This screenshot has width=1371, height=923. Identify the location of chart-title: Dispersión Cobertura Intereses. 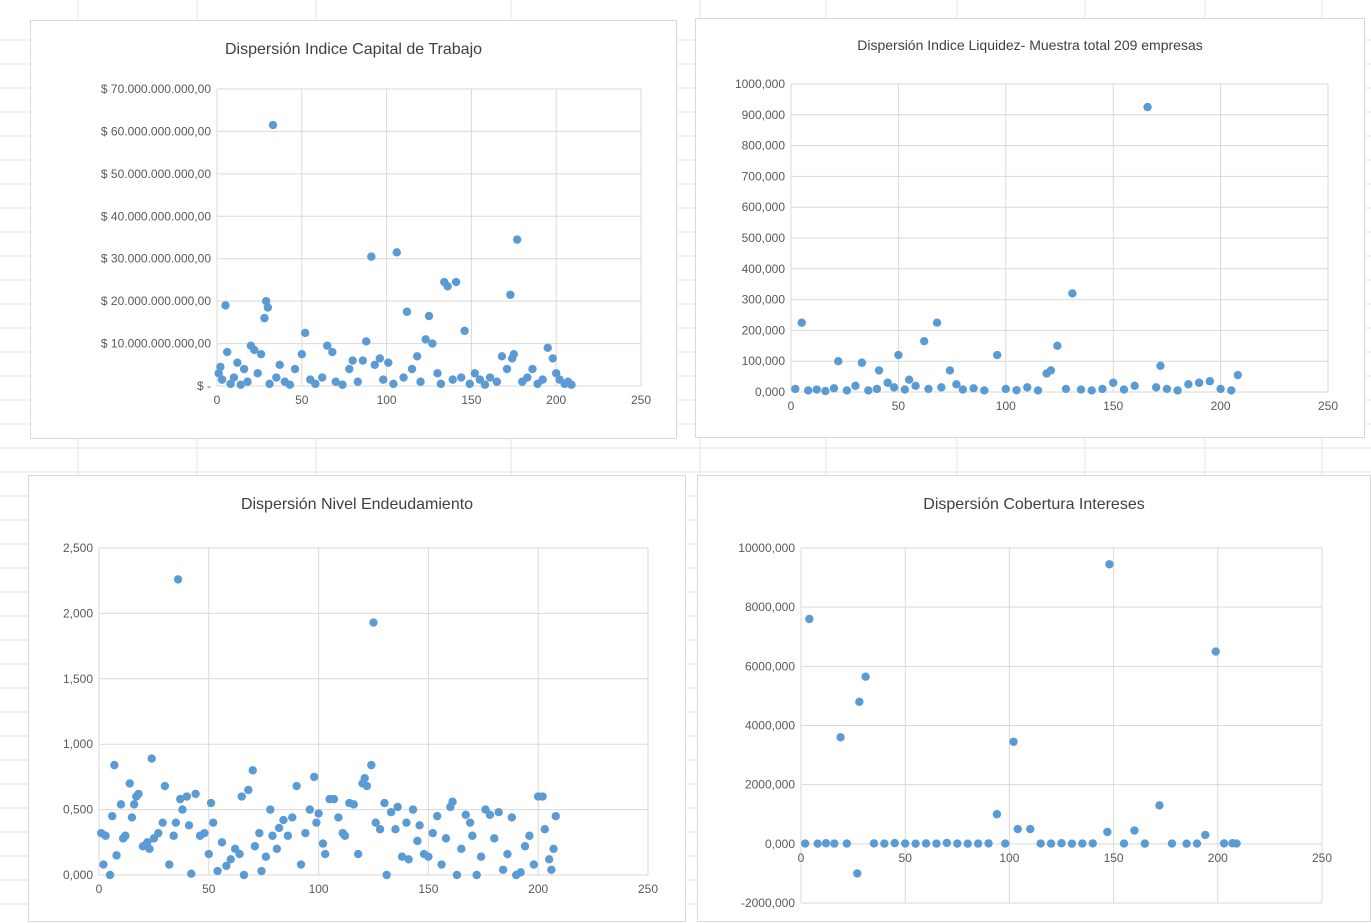
(1034, 504).